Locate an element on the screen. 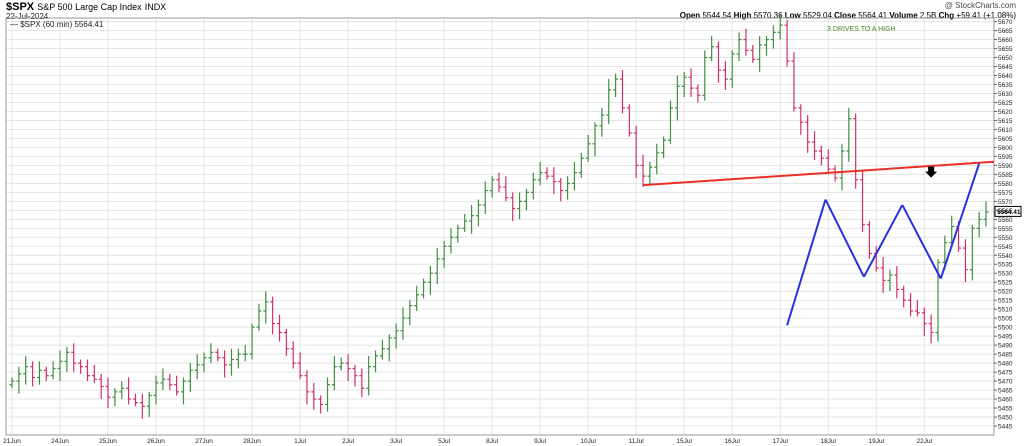 The width and height of the screenshot is (1024, 446). y-tick-label: 5480 is located at coordinates (1005, 364).